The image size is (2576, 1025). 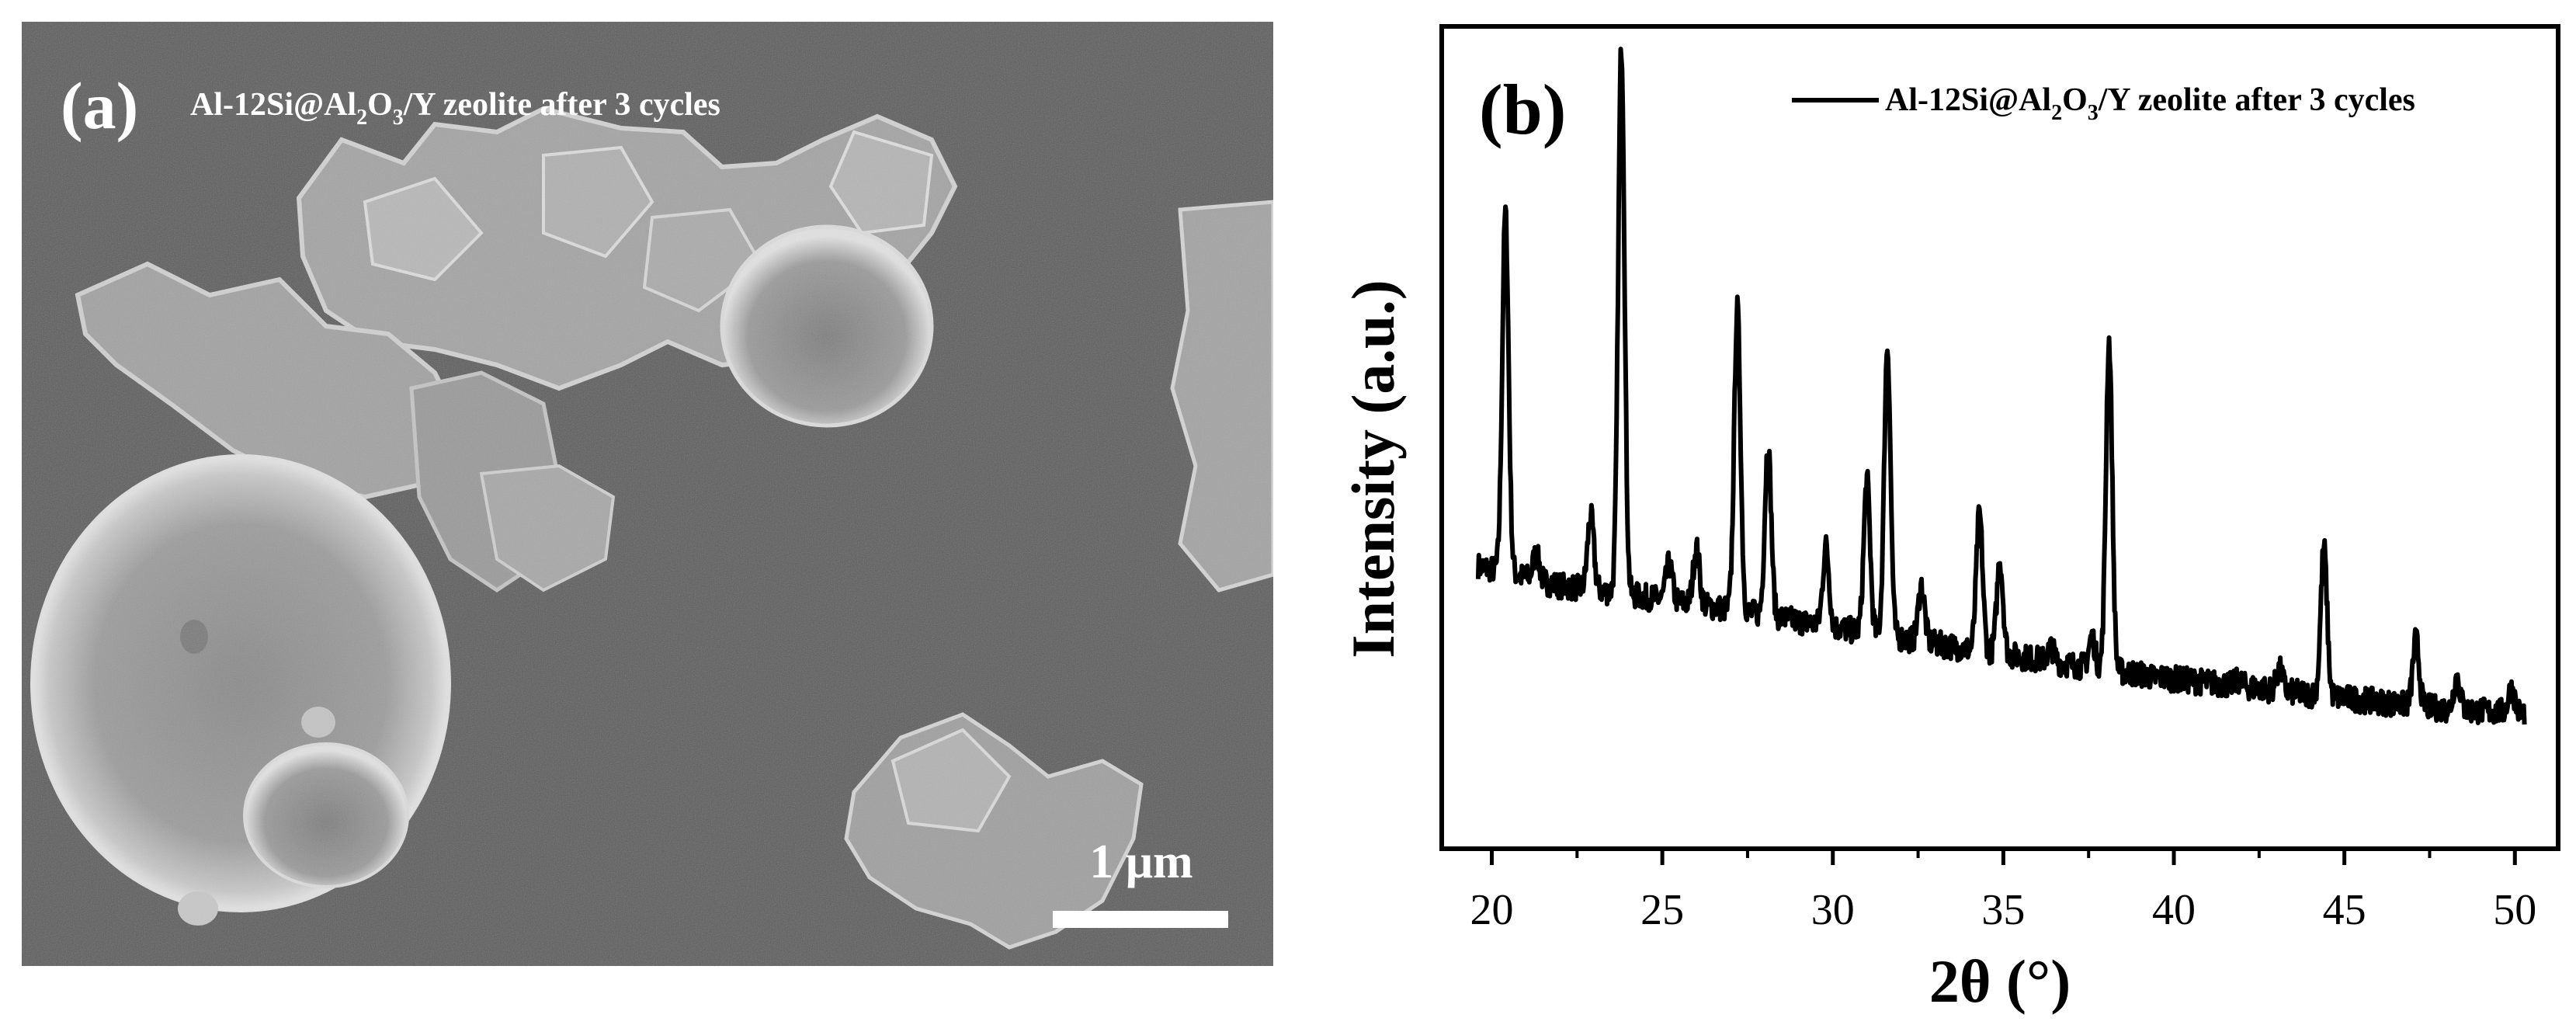 What do you see at coordinates (827, 326) in the screenshot?
I see `alloy-sphere-medium` at bounding box center [827, 326].